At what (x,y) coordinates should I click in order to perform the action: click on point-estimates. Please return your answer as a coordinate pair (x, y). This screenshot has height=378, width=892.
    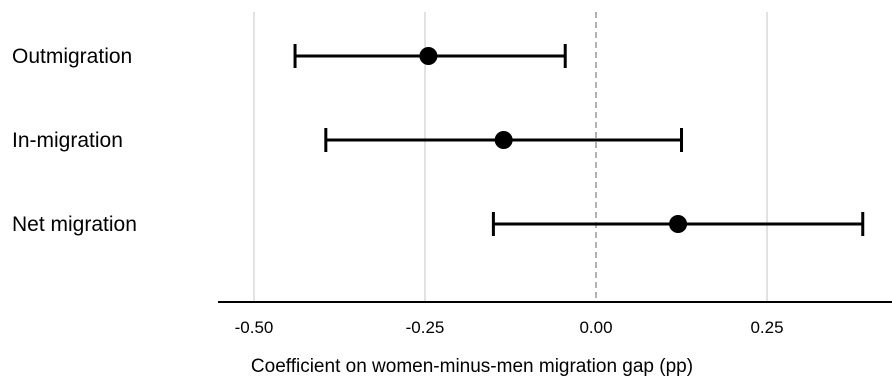
    Looking at the image, I should click on (553, 140).